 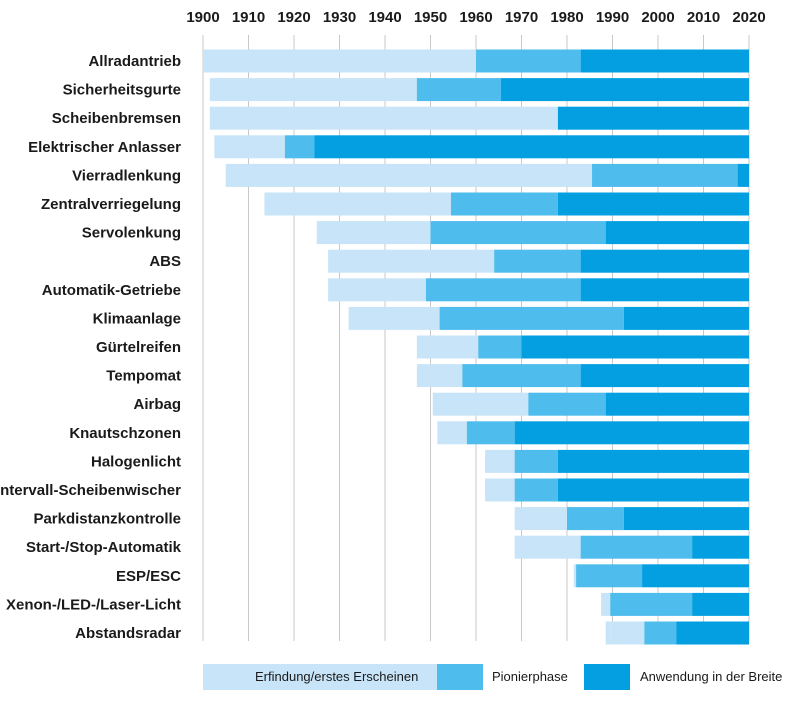 What do you see at coordinates (612, 17) in the screenshot?
I see `x-tick-label: 1990` at bounding box center [612, 17].